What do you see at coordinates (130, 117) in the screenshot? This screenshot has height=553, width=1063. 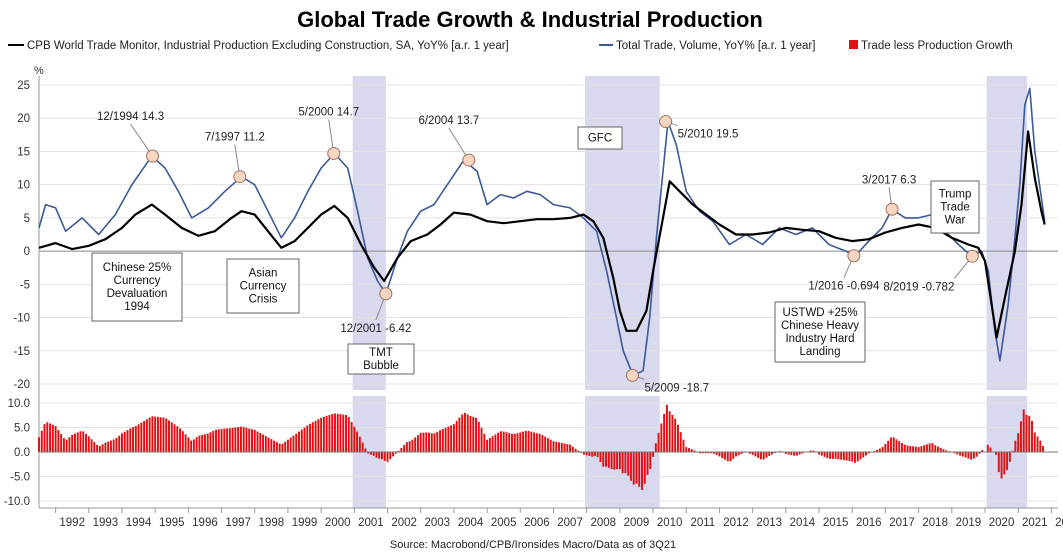 I see `annotation-label: 12/1994 14.3` at bounding box center [130, 117].